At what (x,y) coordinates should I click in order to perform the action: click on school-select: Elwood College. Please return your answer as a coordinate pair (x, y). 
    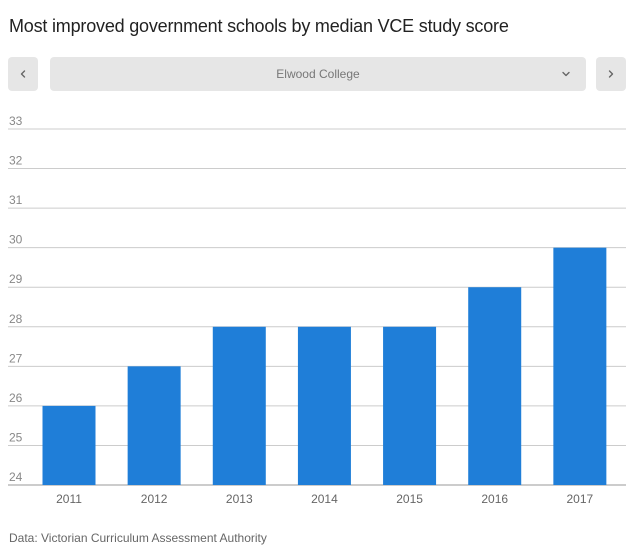
    Looking at the image, I should click on (318, 74).